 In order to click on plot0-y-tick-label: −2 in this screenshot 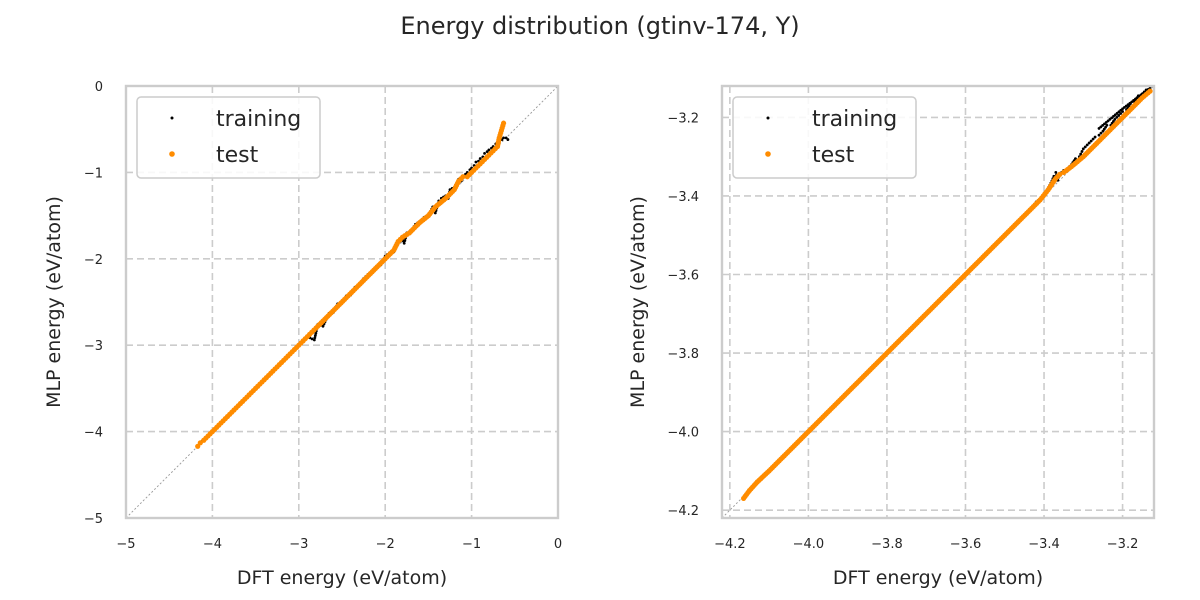, I will do `click(93, 260)`.